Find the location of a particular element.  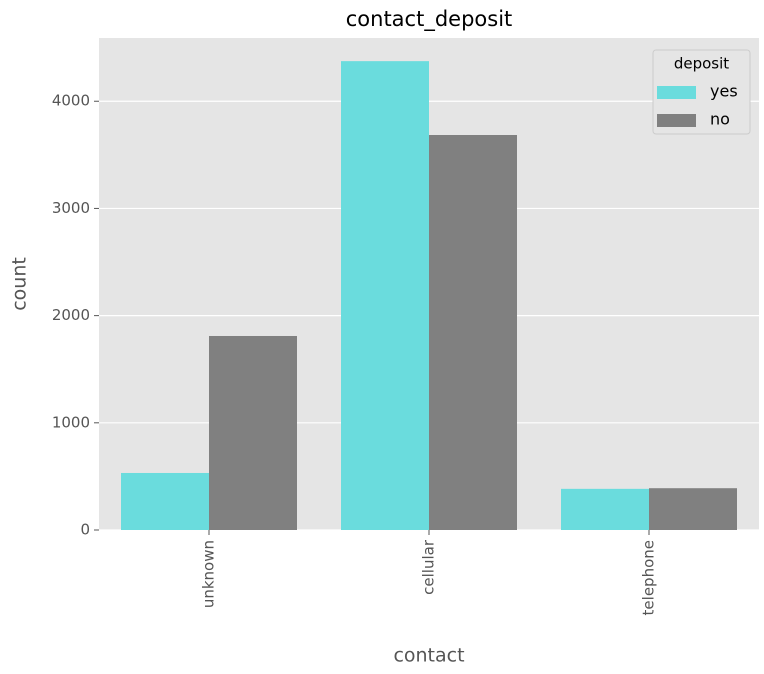

legend: deposit yes no is located at coordinates (701, 92).